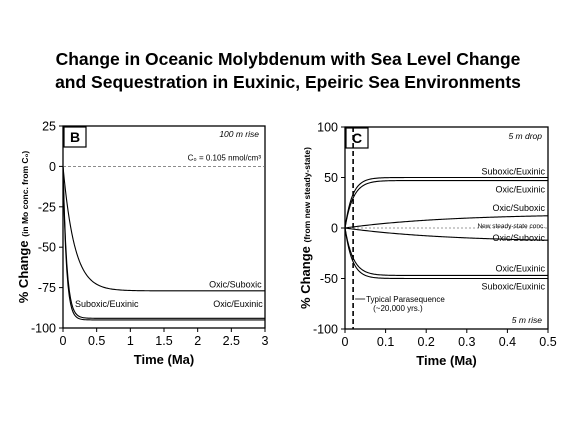 This screenshot has width=576, height=432. What do you see at coordinates (163, 341) in the screenshot?
I see `panel-b-x-tick-label: 1.5` at bounding box center [163, 341].